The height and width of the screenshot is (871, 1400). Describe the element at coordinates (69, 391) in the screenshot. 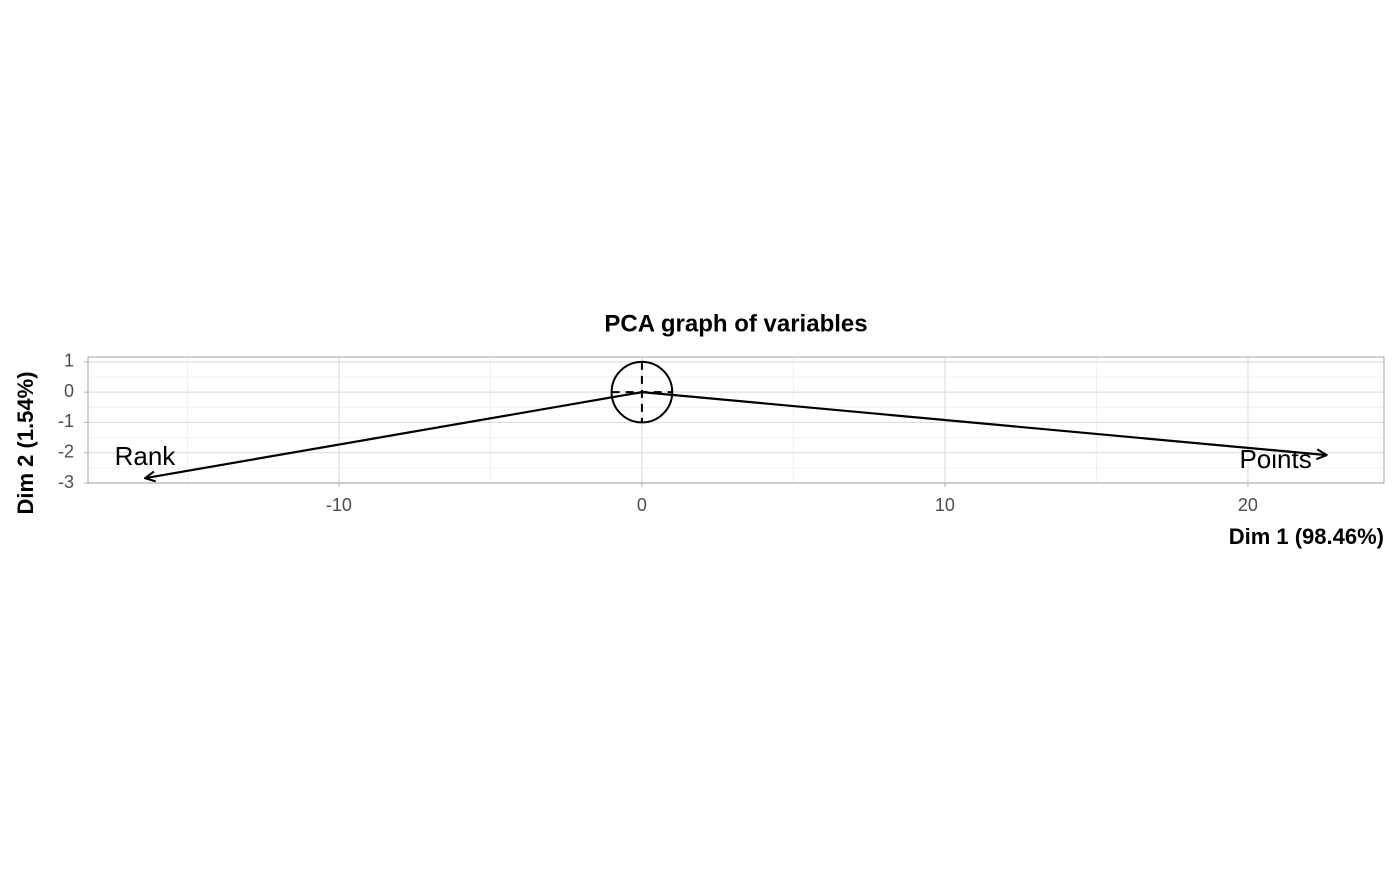

I see `y-tick-label: 0` at that location.